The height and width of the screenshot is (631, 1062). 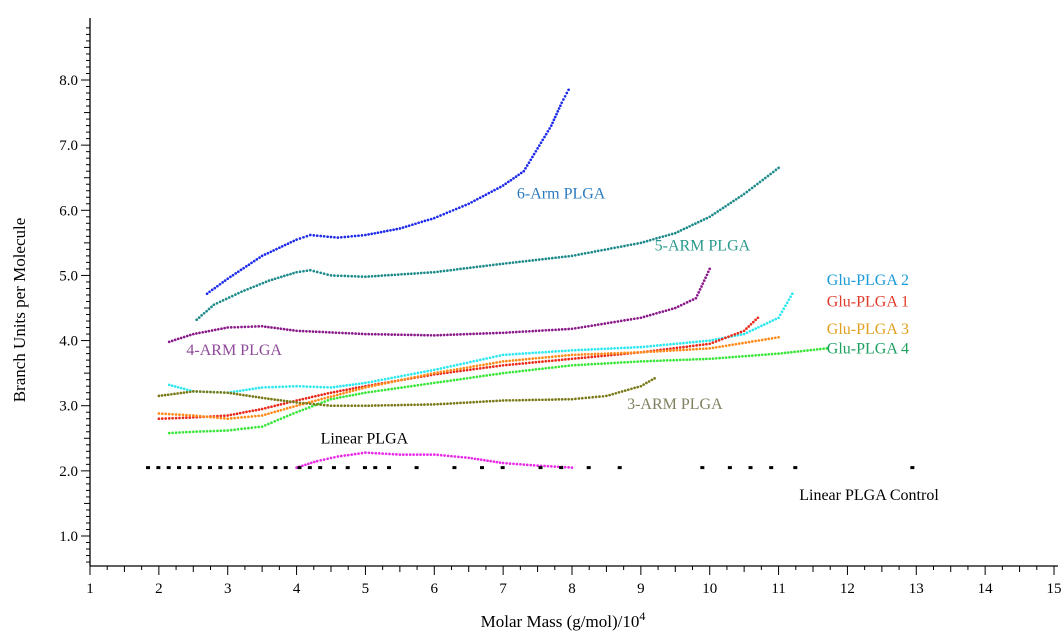 I want to click on x-tick-label: 5, so click(x=366, y=589).